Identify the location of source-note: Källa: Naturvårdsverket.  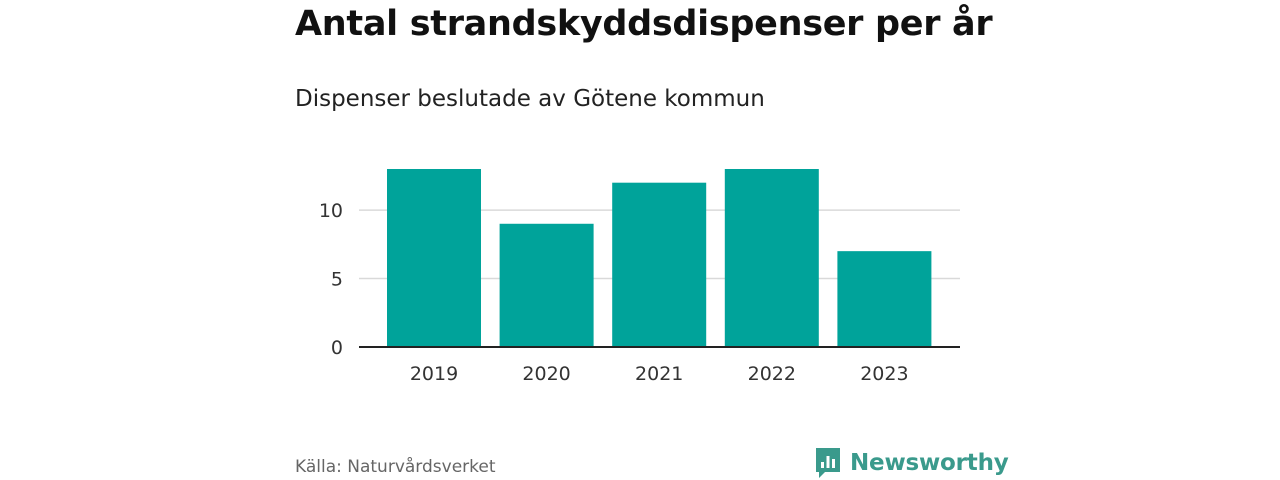
(395, 467).